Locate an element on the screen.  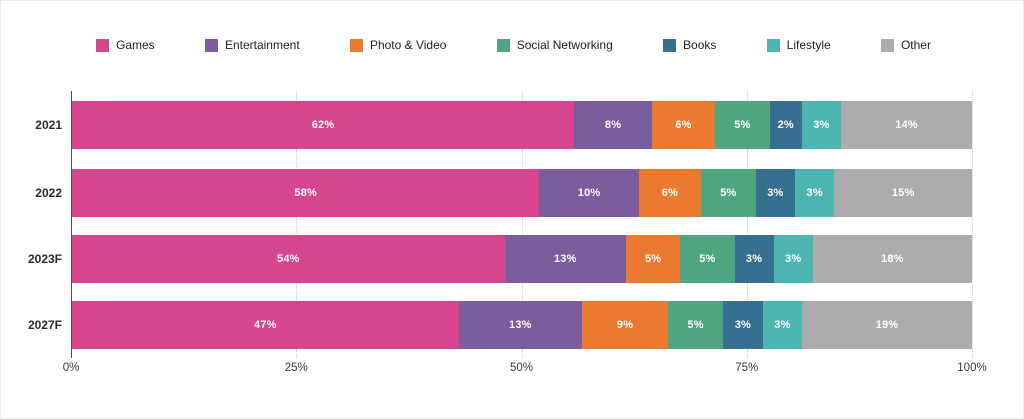
legend-item-photo-video: Photo & Video is located at coordinates (398, 45).